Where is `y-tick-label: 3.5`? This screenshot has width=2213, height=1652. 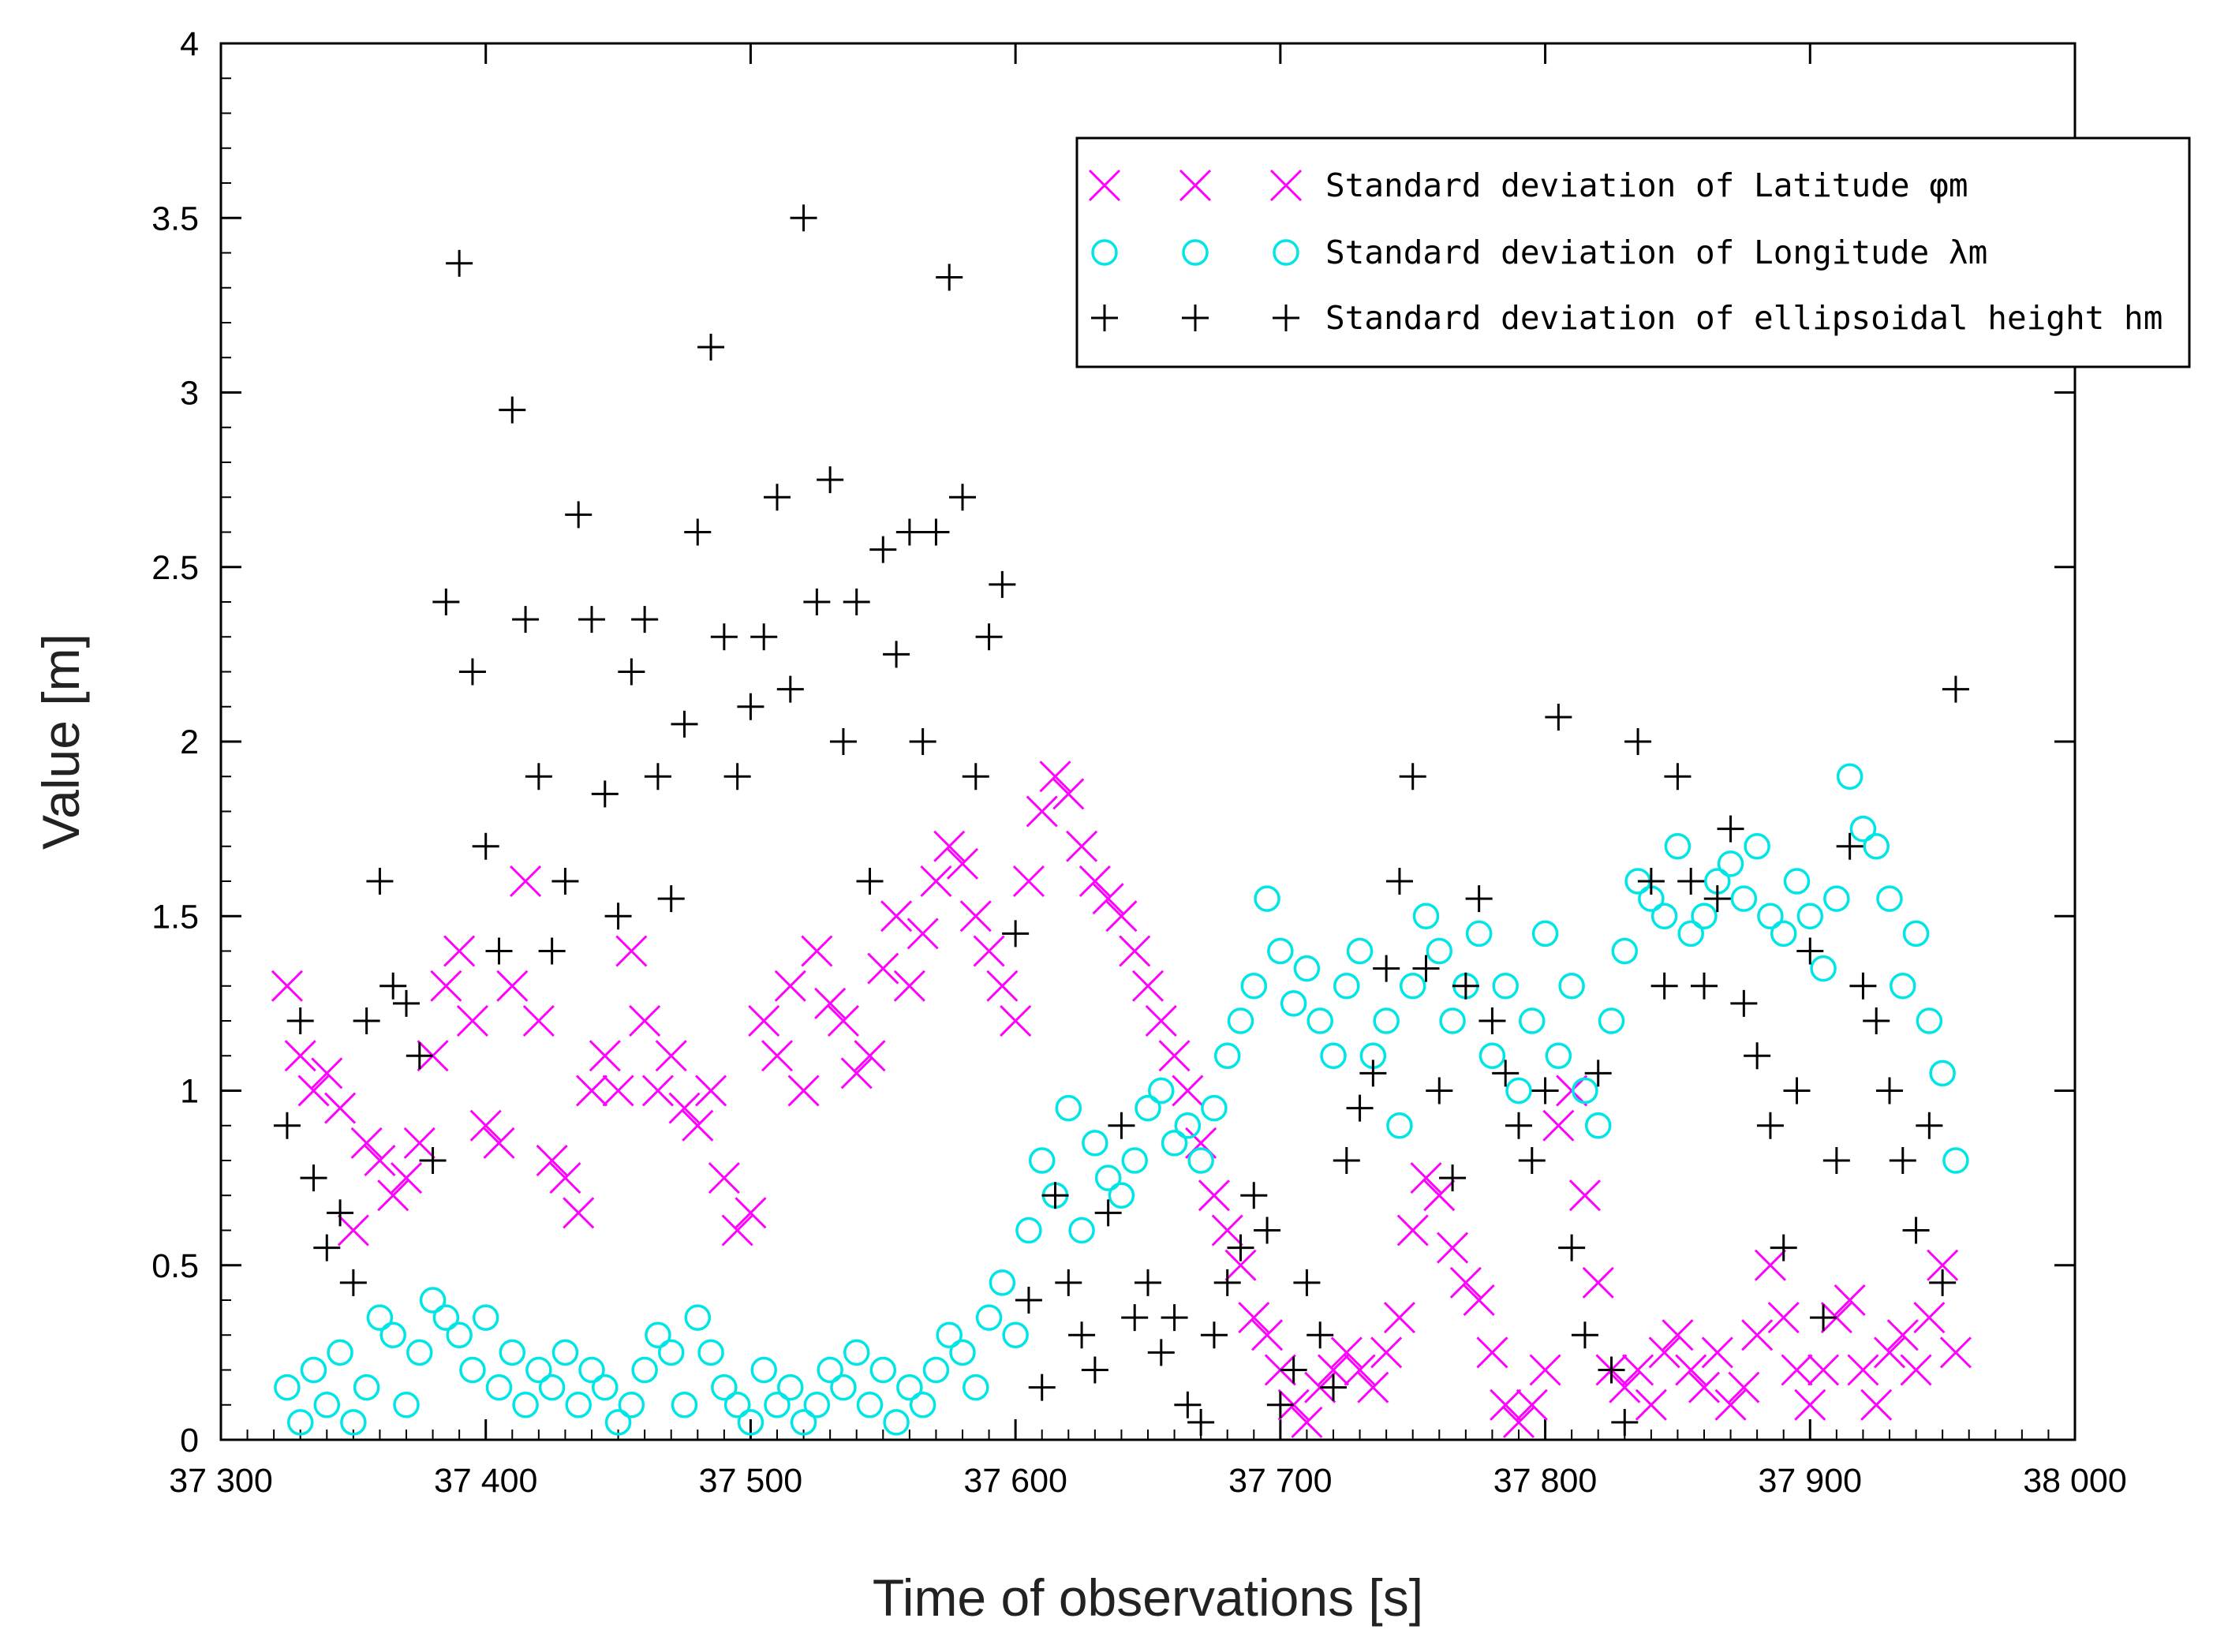 y-tick-label: 3.5 is located at coordinates (175, 218).